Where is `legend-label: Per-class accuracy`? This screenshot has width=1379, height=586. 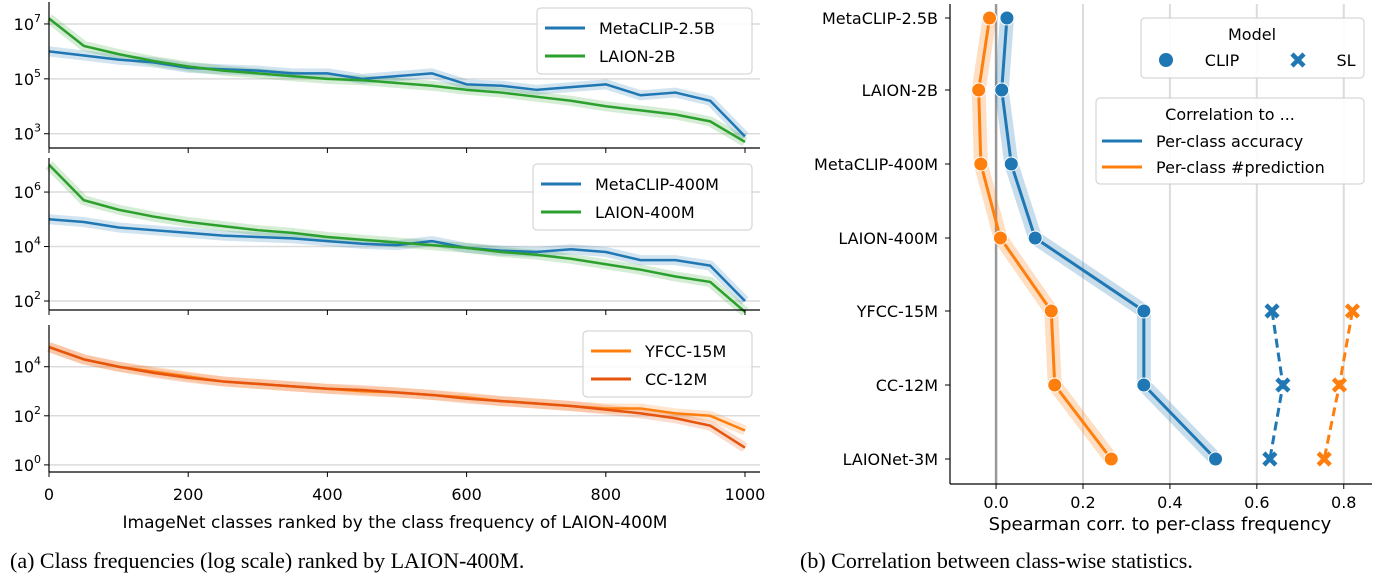
legend-label: Per-class accuracy is located at coordinates (1229, 141).